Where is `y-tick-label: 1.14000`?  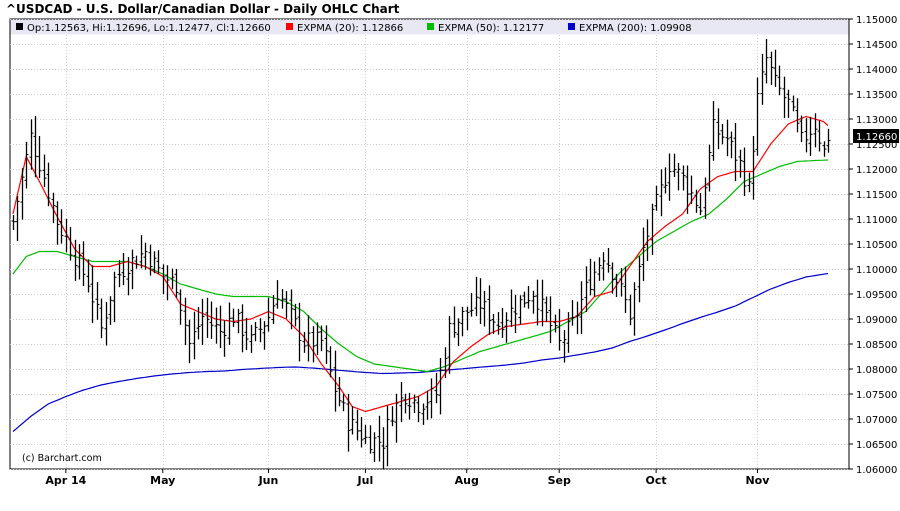 y-tick-label: 1.14000 is located at coordinates (876, 70).